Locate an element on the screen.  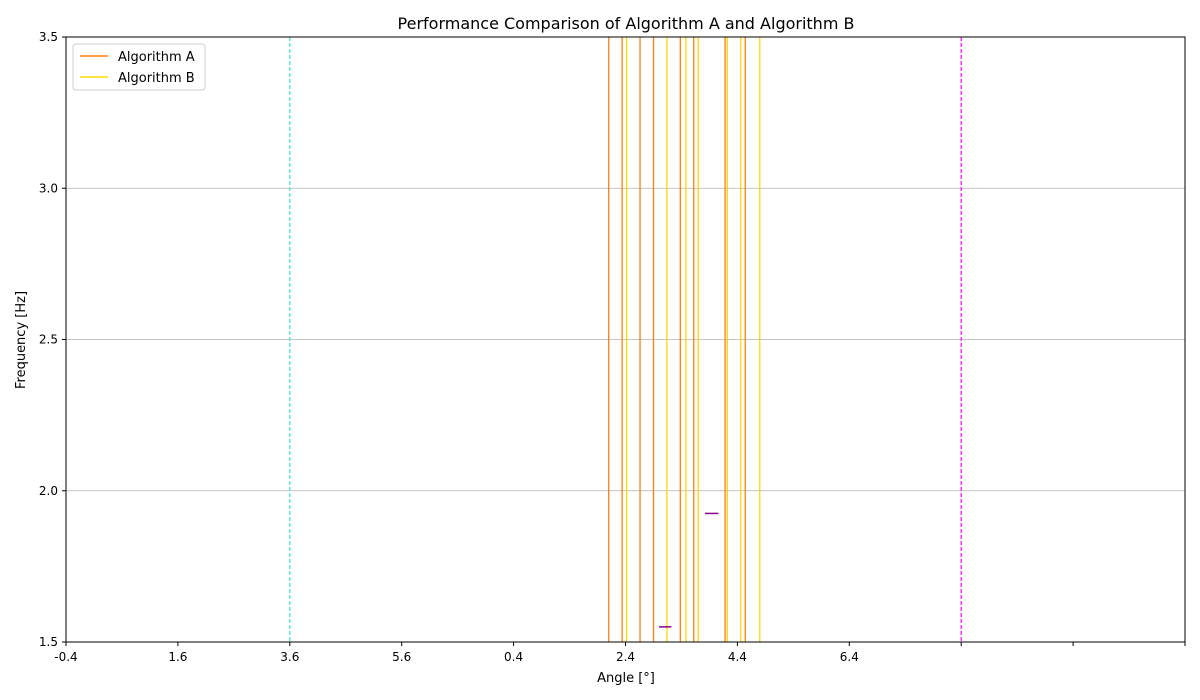
series-algorithm-a is located at coordinates (677, 339).